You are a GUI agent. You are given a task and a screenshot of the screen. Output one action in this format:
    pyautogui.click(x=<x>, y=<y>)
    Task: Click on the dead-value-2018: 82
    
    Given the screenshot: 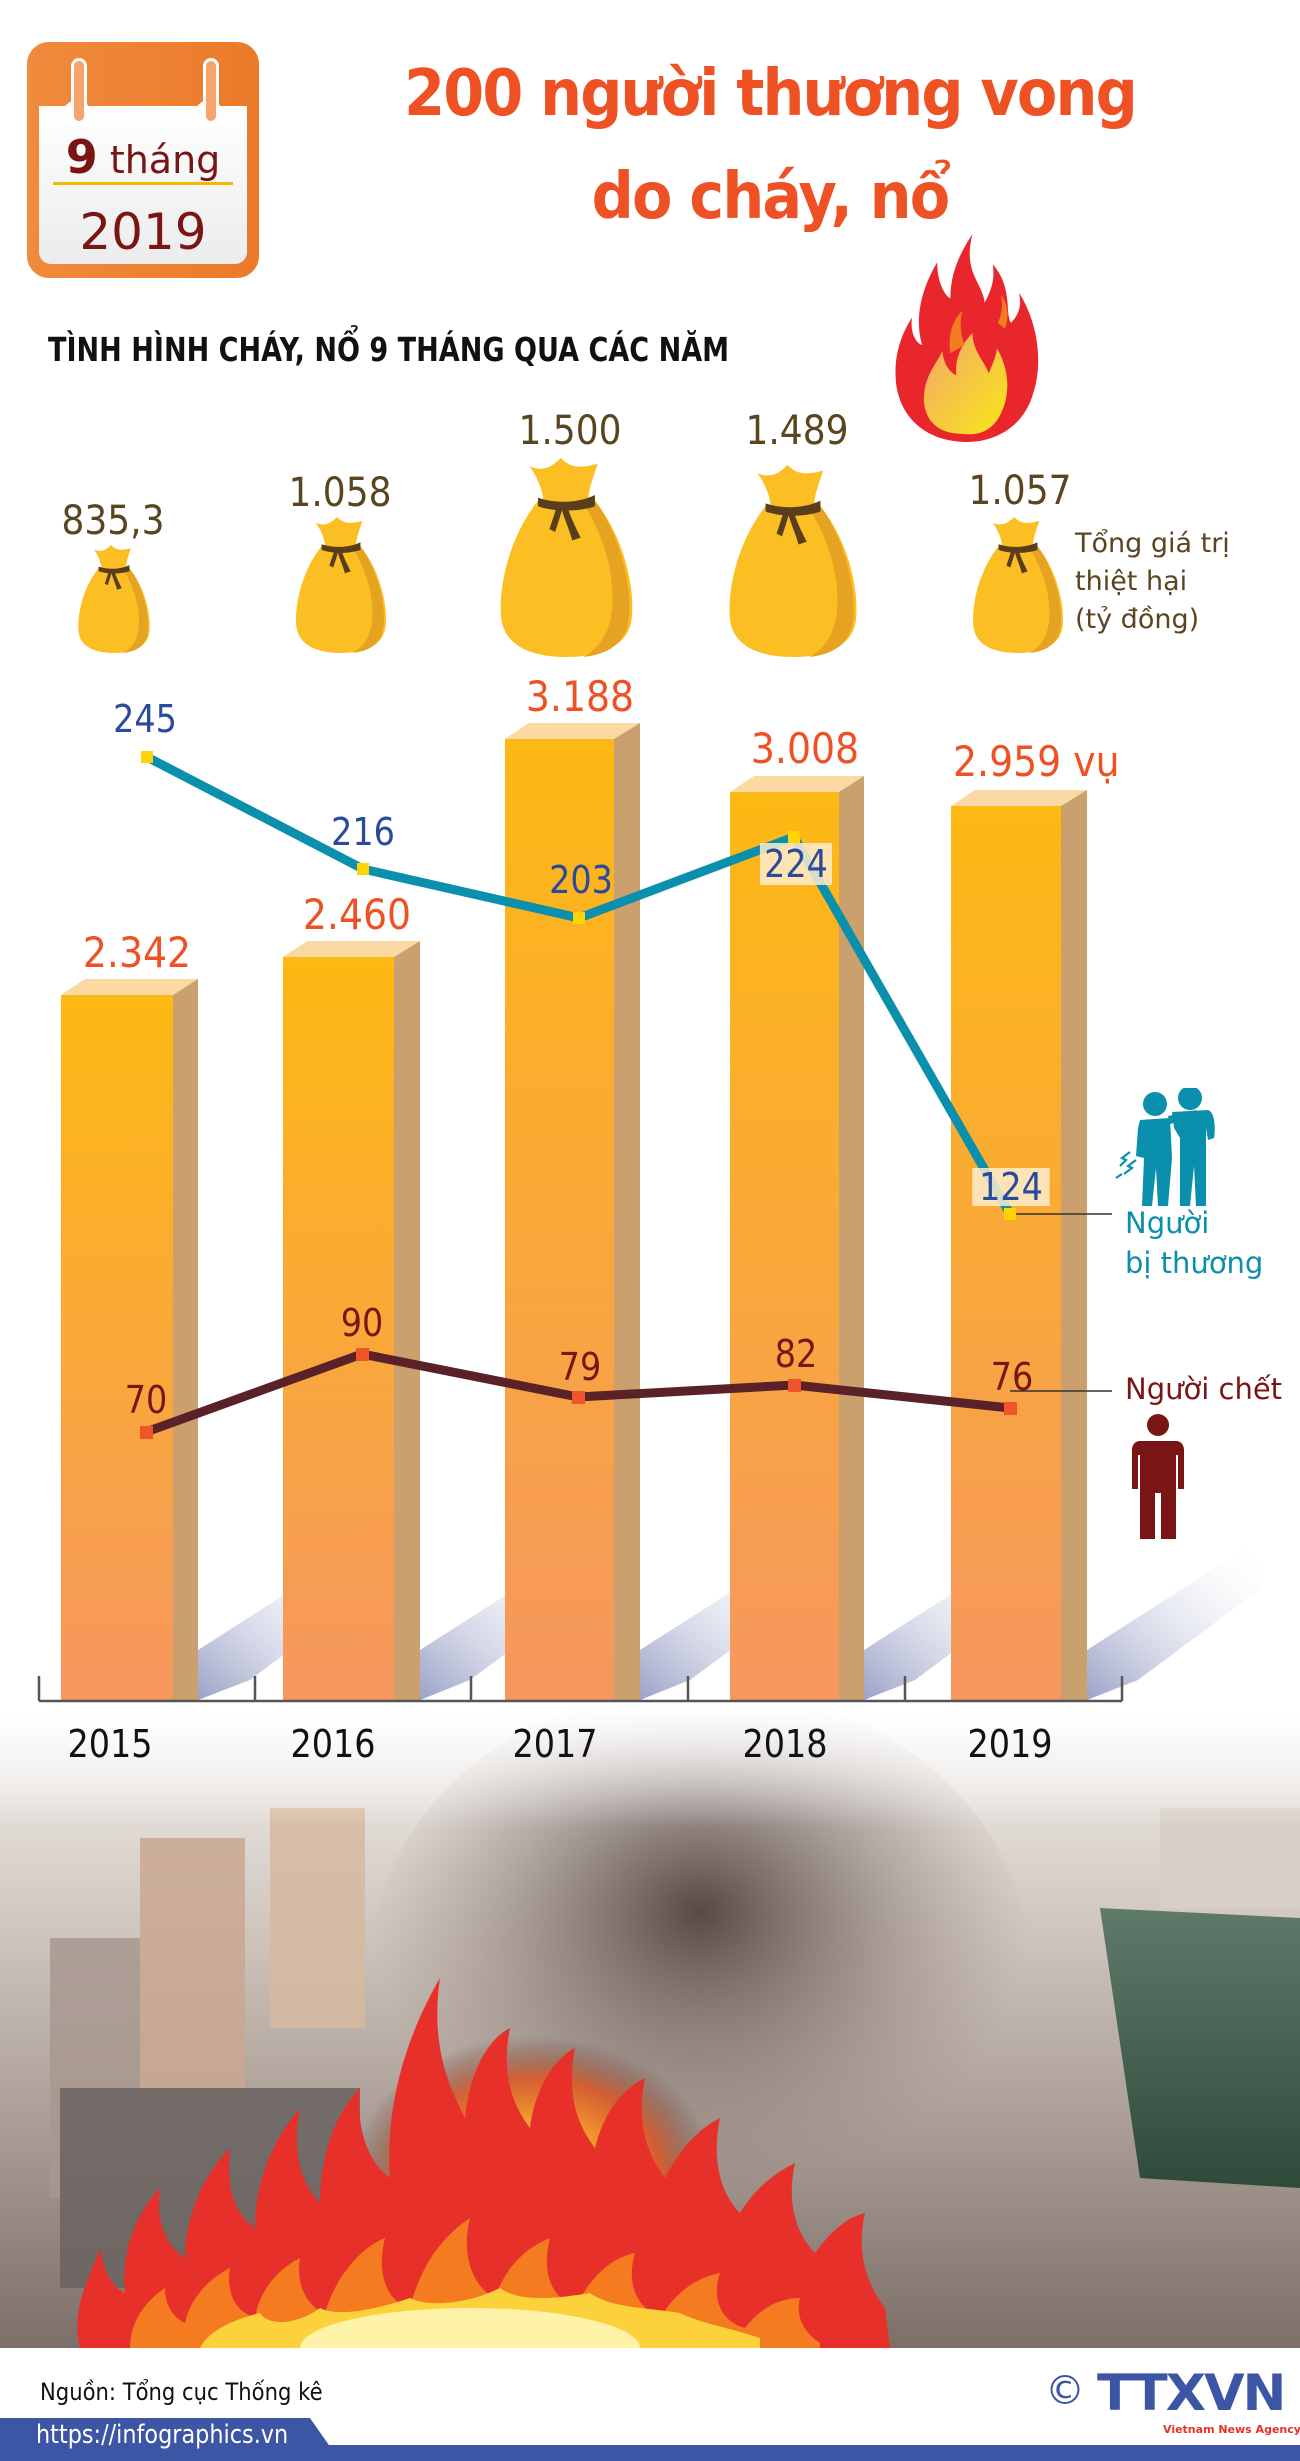 What is the action you would take?
    pyautogui.click(x=796, y=1354)
    